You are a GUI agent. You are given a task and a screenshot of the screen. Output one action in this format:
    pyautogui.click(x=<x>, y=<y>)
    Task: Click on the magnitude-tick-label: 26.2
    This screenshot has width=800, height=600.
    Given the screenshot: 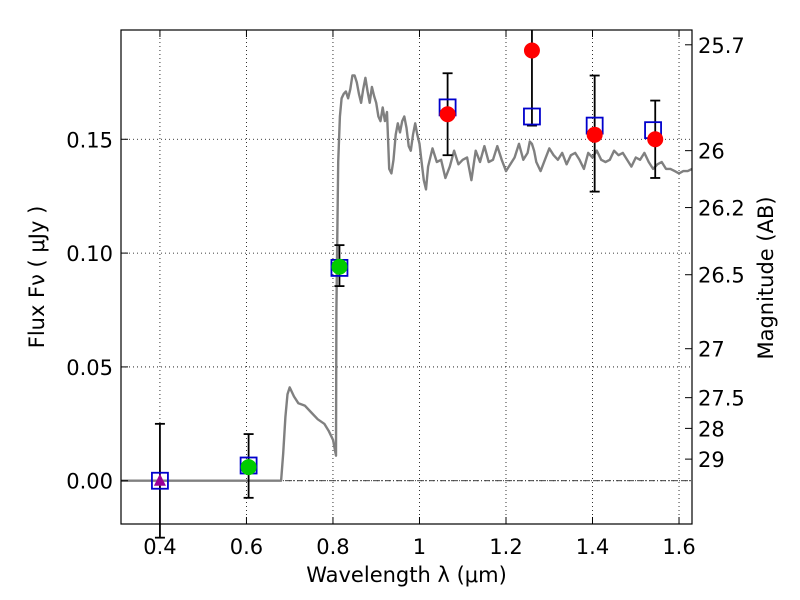 What is the action you would take?
    pyautogui.click(x=721, y=209)
    